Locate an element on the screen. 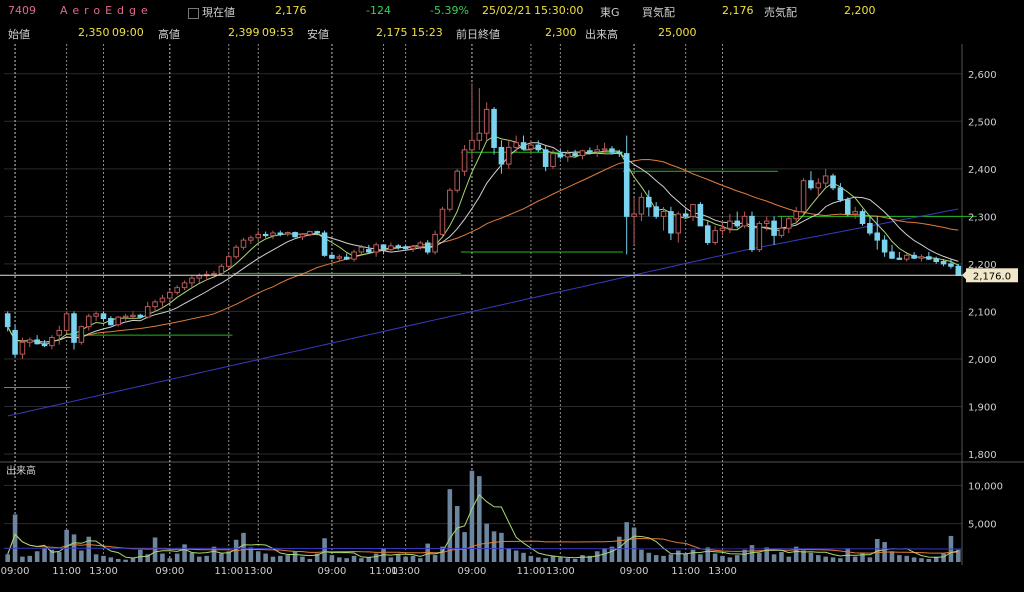 The width and height of the screenshot is (1024, 592). stock-name: AeroEdge is located at coordinates (106, 10).